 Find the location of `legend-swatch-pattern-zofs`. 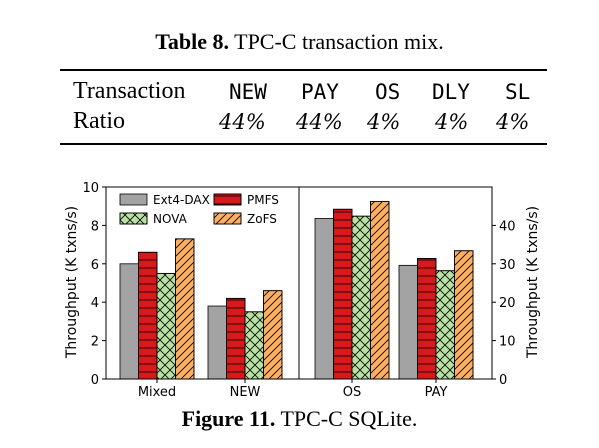

legend-swatch-pattern-zofs is located at coordinates (227, 218).